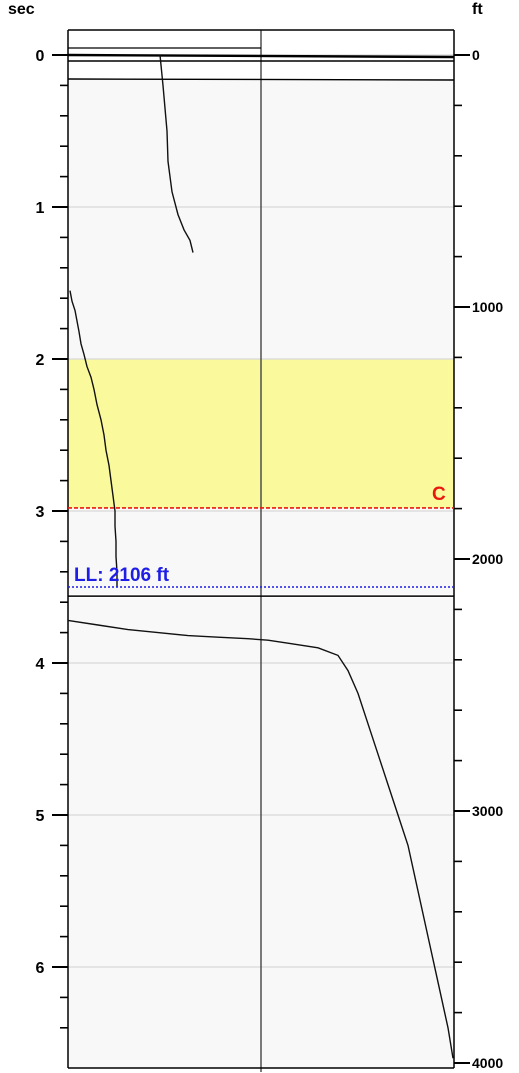 The image size is (519, 1073). I want to click on left-axis-unit: sec, so click(21, 9).